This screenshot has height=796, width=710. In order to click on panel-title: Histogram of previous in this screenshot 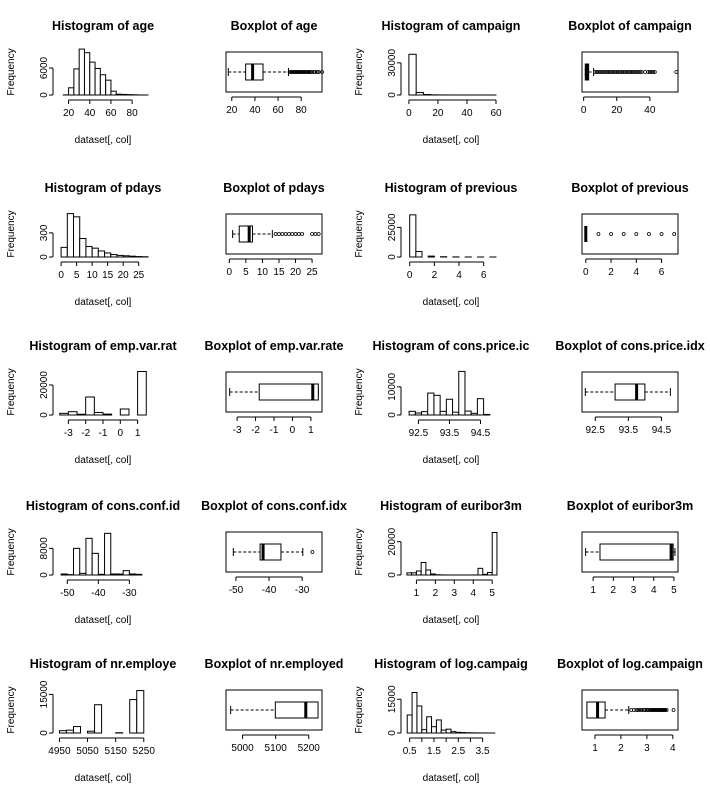, I will do `click(451, 188)`.